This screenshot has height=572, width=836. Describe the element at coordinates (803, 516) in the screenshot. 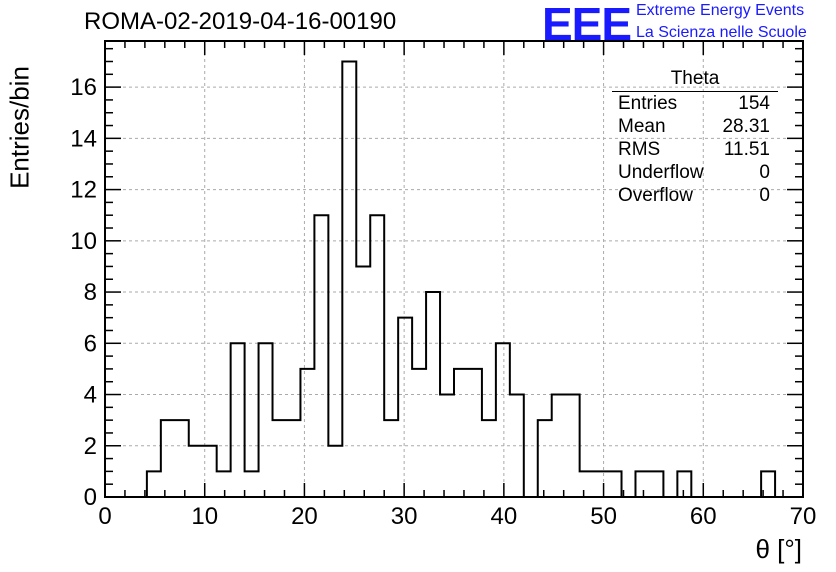

I see `x-tick-label: 70` at that location.